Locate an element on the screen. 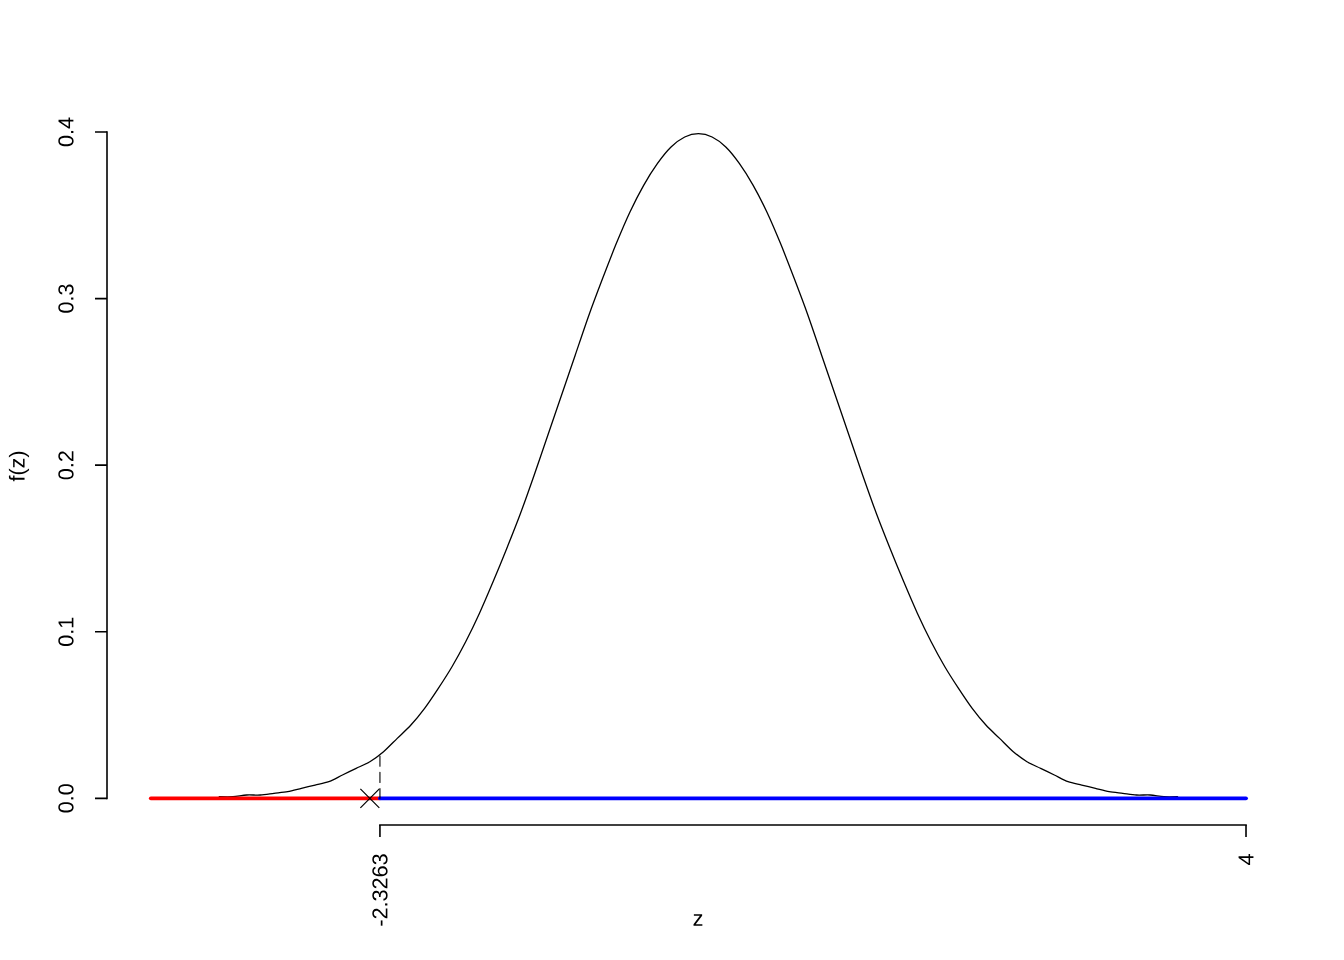 The width and height of the screenshot is (1344, 960). x-tick-label: -2.3263 is located at coordinates (380, 890).